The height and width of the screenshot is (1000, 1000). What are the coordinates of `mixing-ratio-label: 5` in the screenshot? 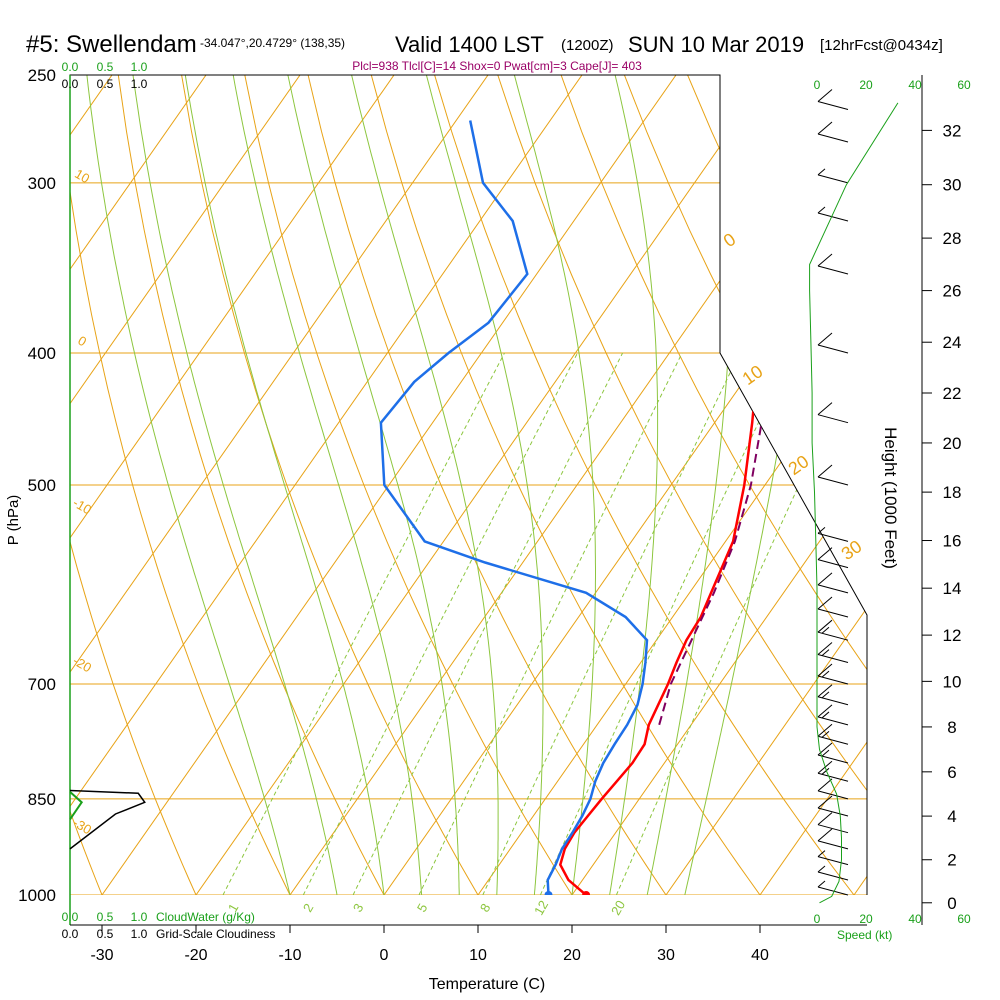 It's located at (422, 908).